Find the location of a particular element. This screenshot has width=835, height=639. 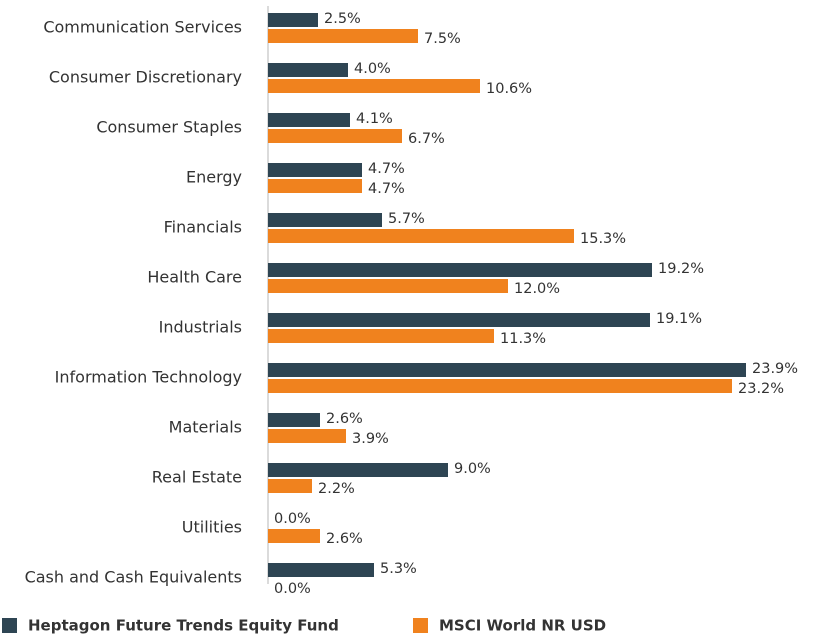

value-label: 7.5% is located at coordinates (442, 39).